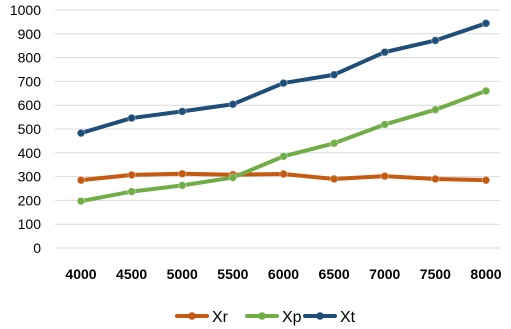  I want to click on x-tick-label: 4000, so click(80, 274).